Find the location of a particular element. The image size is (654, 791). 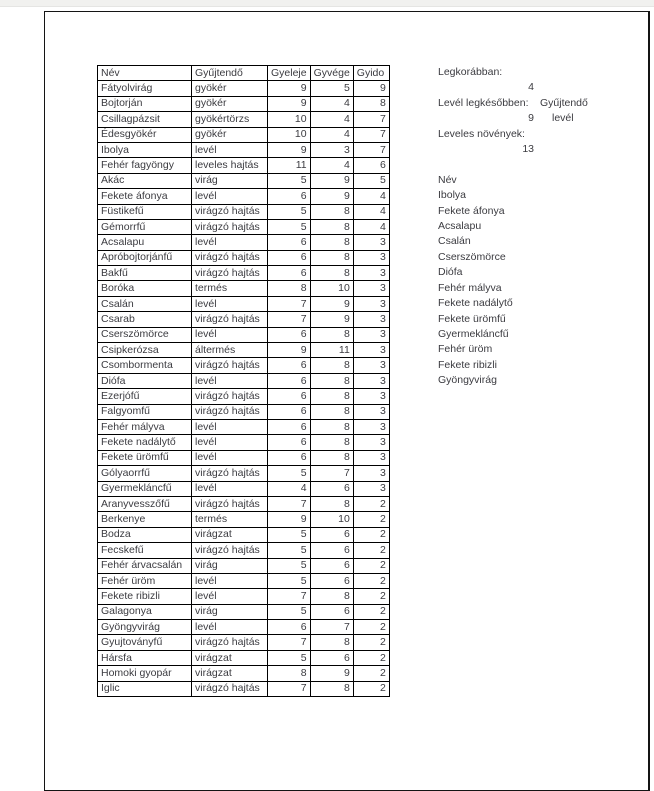

side-row-leafy-value: 13 is located at coordinates (543, 149).